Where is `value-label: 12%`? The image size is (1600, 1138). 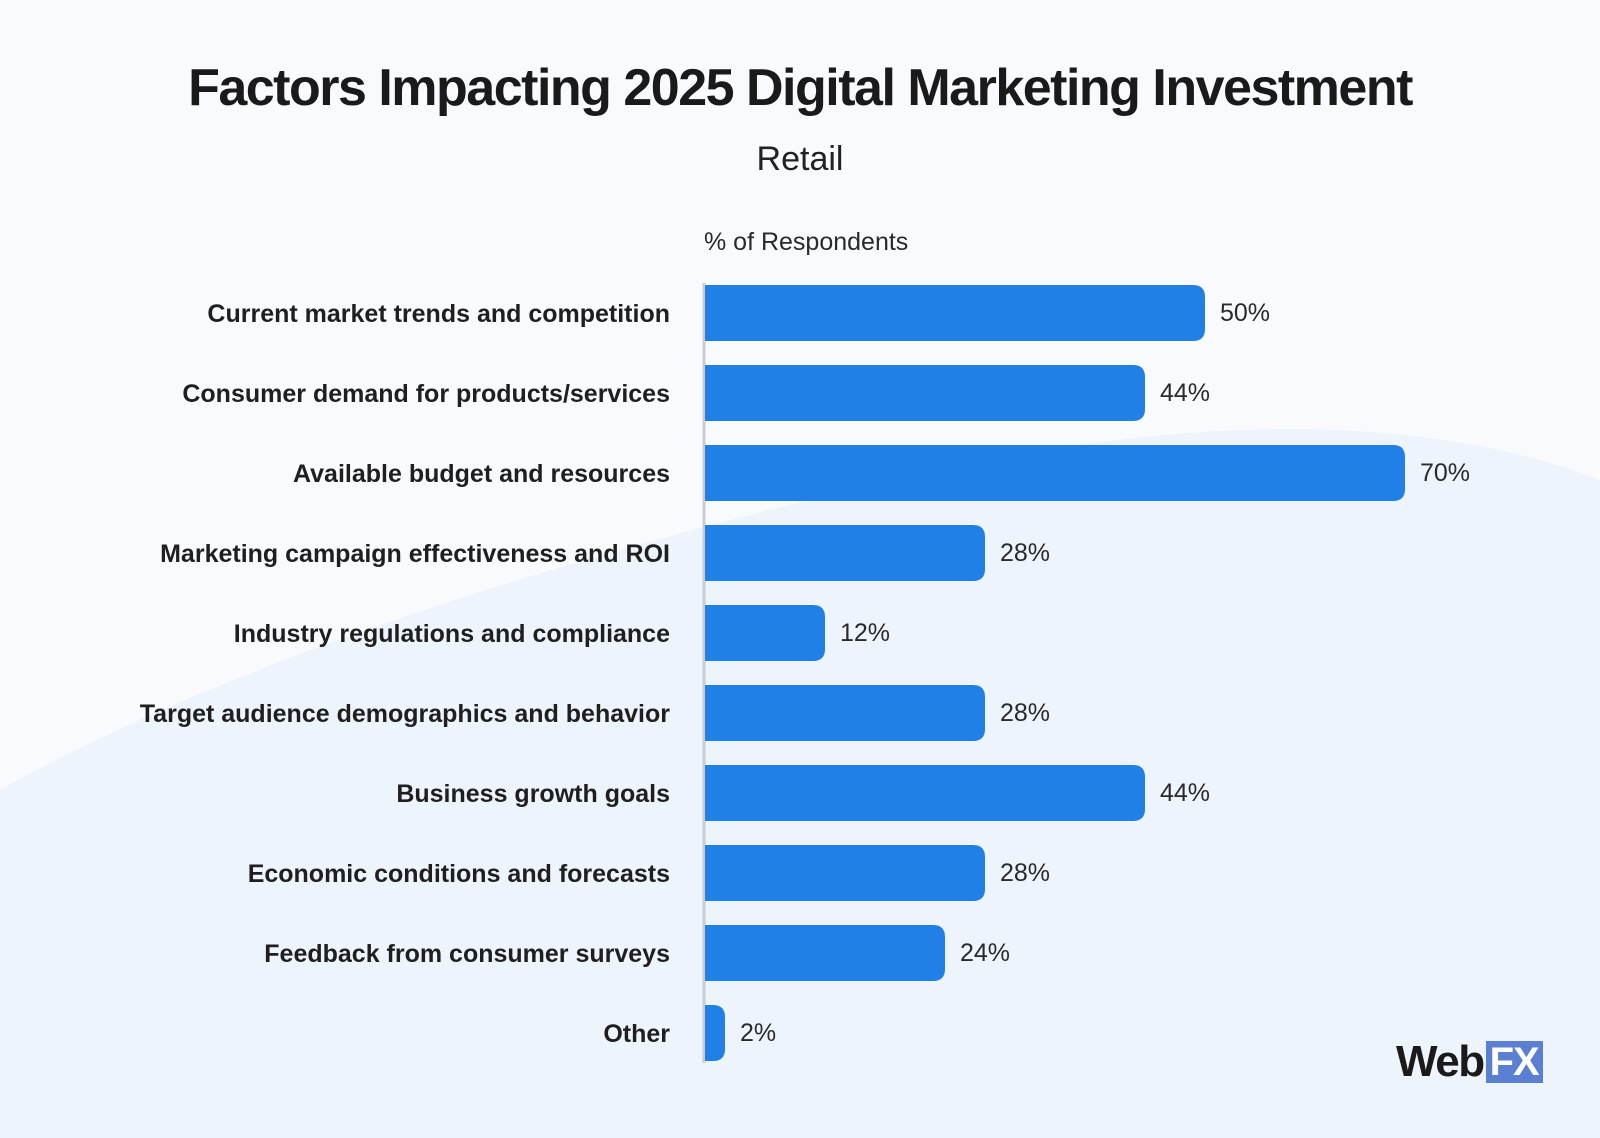 value-label: 12% is located at coordinates (865, 633).